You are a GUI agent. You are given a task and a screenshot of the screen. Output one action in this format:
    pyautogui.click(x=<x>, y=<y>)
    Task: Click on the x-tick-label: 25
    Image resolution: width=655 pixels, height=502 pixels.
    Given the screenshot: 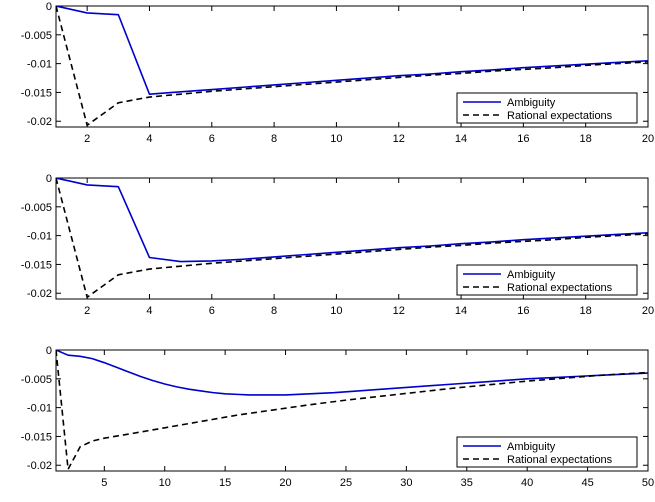 What is the action you would take?
    pyautogui.click(x=346, y=483)
    